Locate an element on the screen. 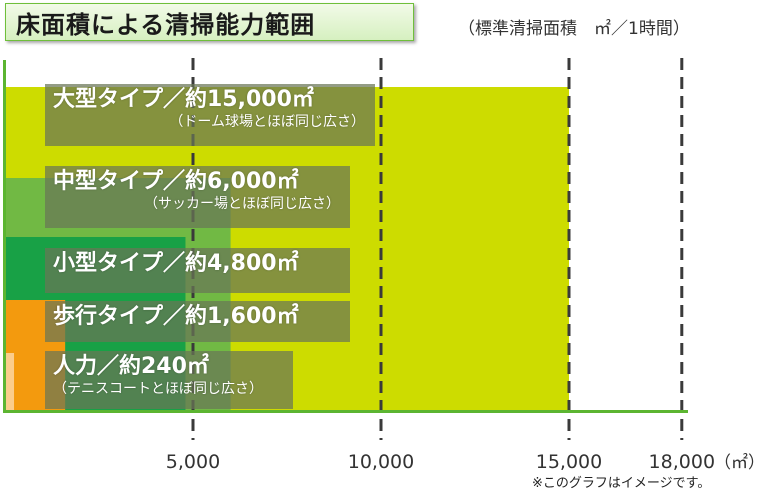 The image size is (766, 491). bar-label-main: 中型タイプ／約6,000㎡ is located at coordinates (176, 181).